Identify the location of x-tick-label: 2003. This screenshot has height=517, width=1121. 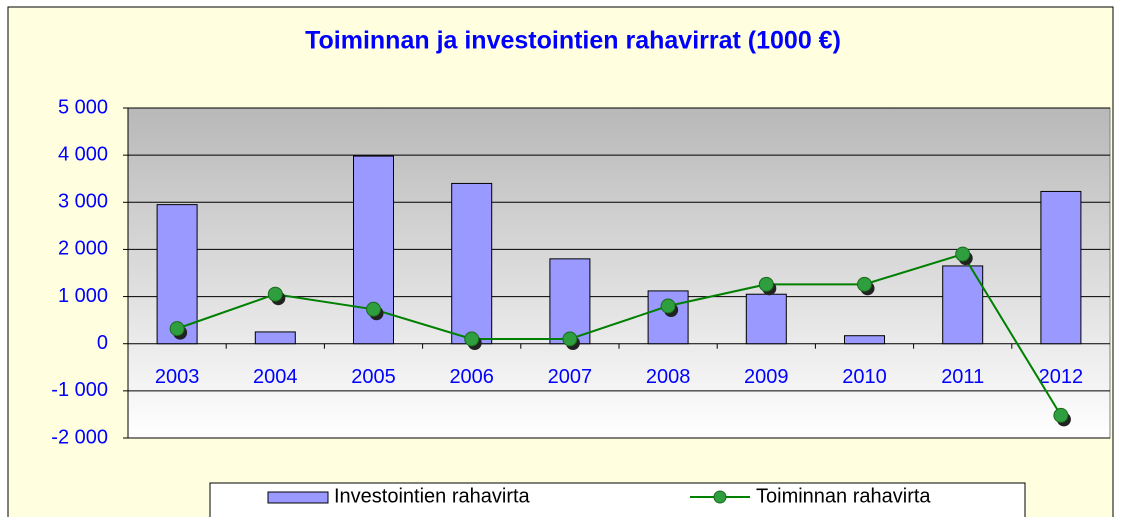
(177, 377).